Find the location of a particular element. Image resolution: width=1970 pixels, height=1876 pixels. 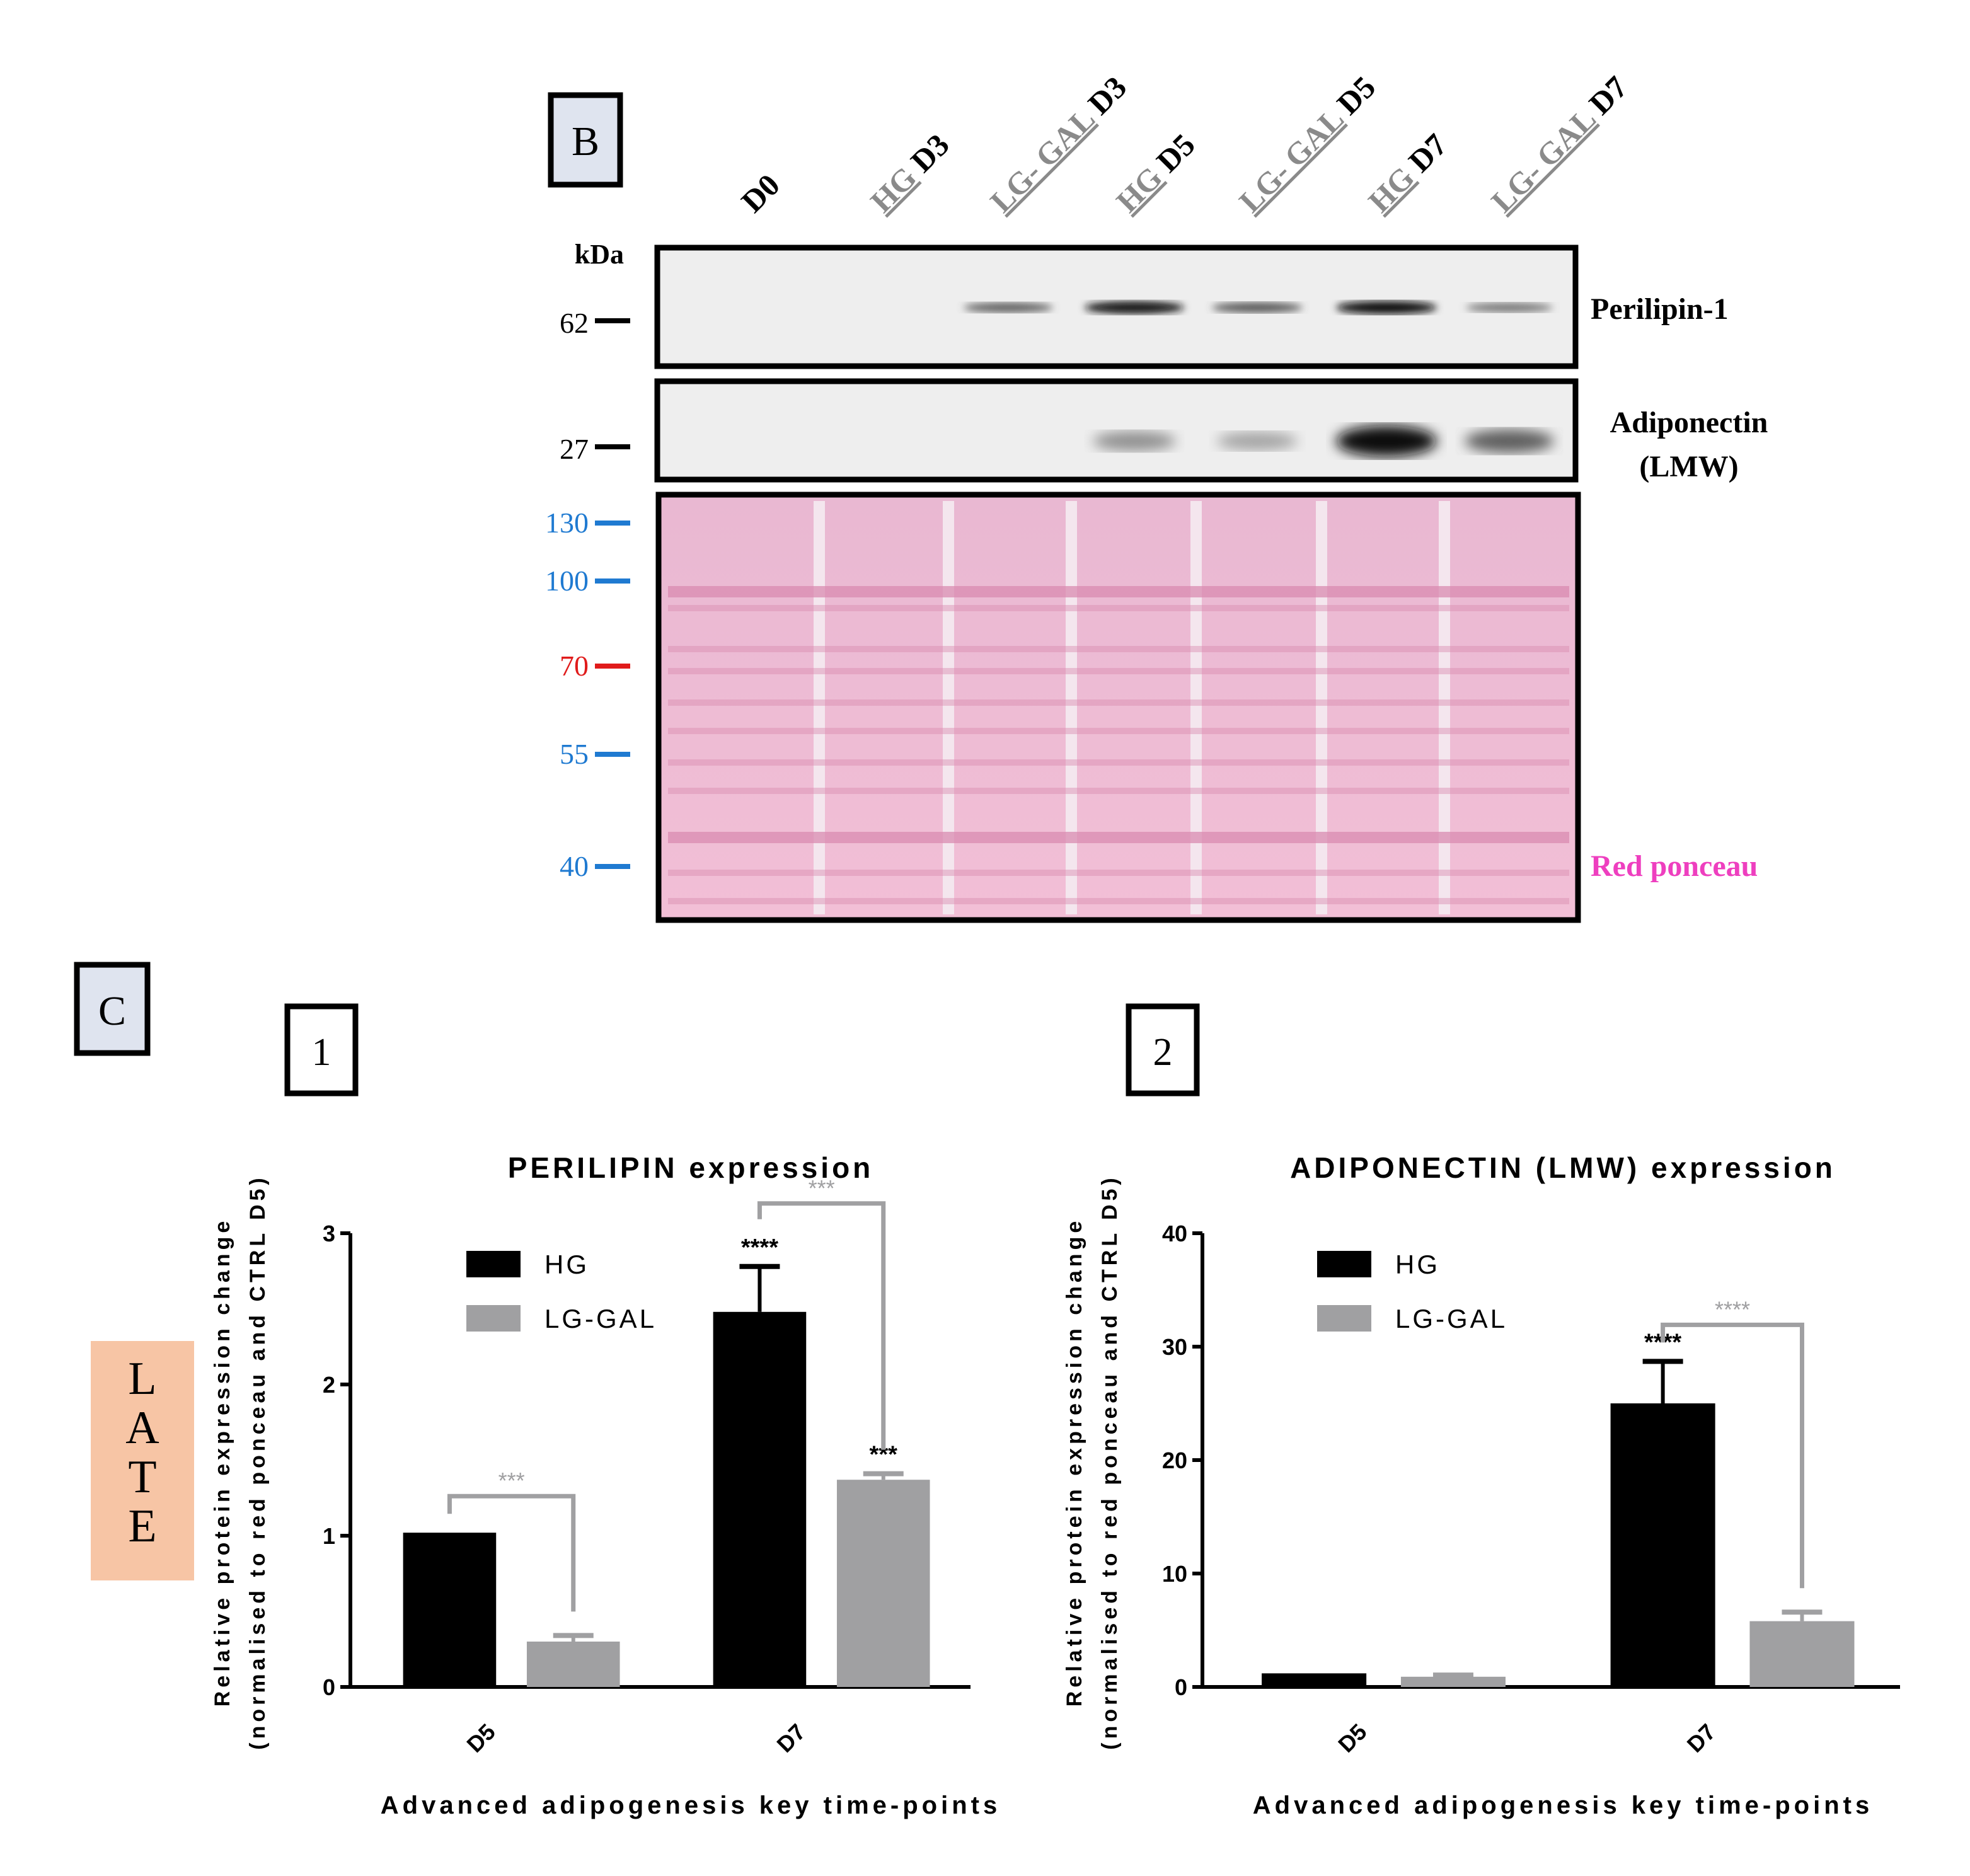

chart-2-bar-HG-D7 is located at coordinates (1662, 1545).